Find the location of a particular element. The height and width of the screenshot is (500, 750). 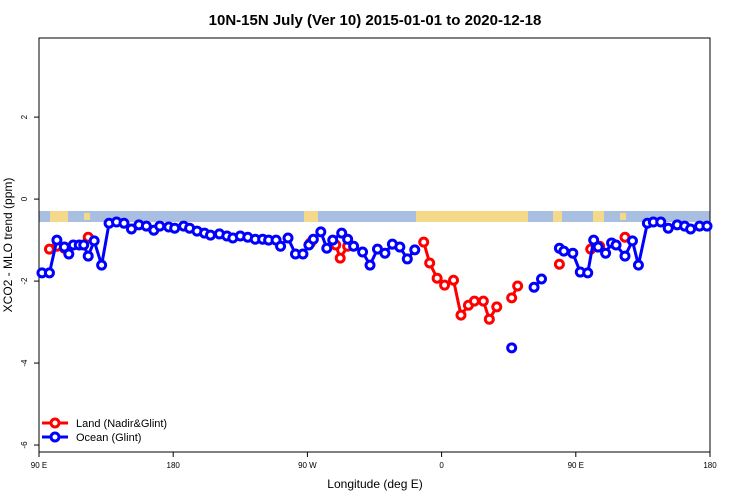

x-tick-label: 90 W is located at coordinates (307, 465).